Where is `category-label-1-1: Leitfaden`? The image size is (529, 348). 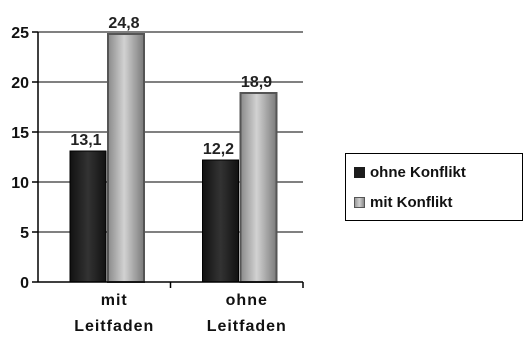
category-label-1-1: Leitfaden is located at coordinates (247, 326).